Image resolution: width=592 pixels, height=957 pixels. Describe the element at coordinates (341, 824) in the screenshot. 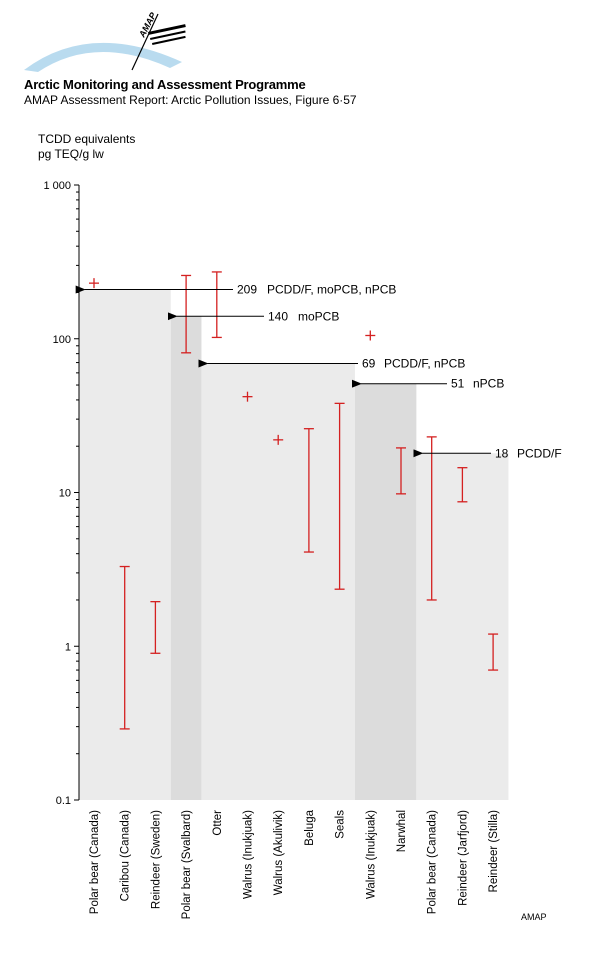

I see `category-label: Seals` at that location.